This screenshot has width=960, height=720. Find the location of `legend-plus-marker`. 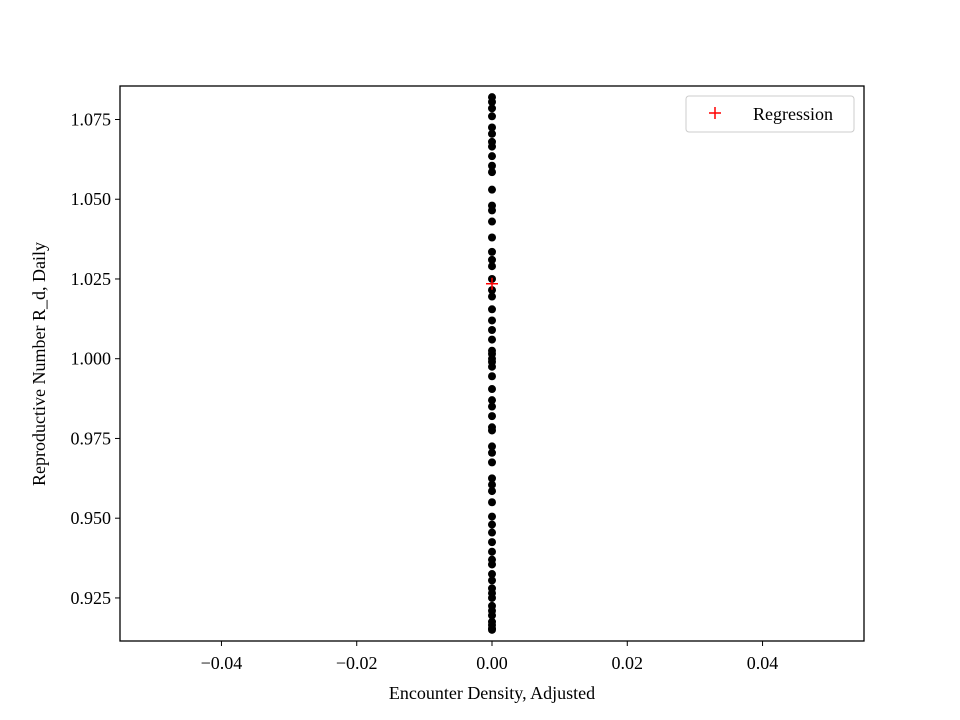

legend-plus-marker is located at coordinates (715, 113).